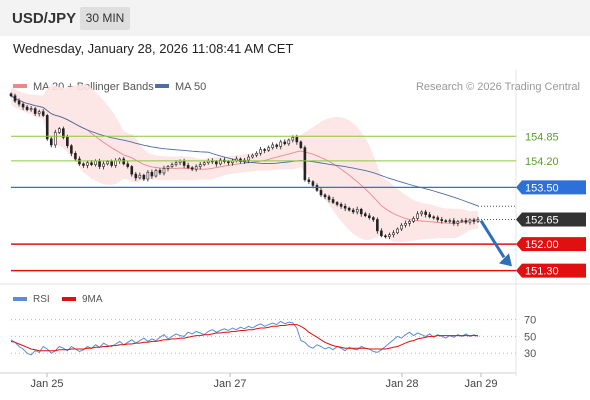 This screenshot has height=400, width=590. I want to click on time-tick-label: Jan 29, so click(480, 384).